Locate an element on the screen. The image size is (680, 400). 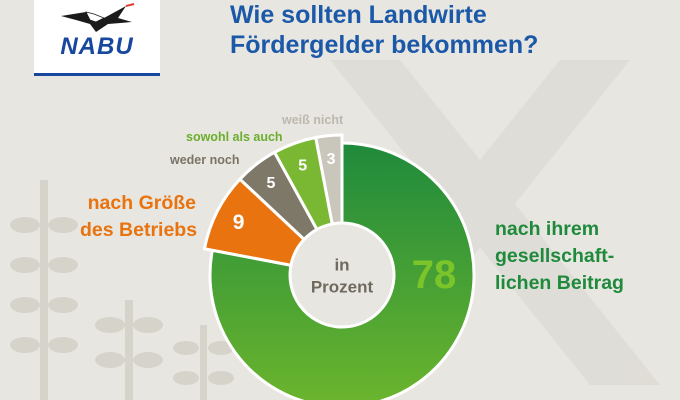
value-label-weder-noch: 5 is located at coordinates (270, 183).